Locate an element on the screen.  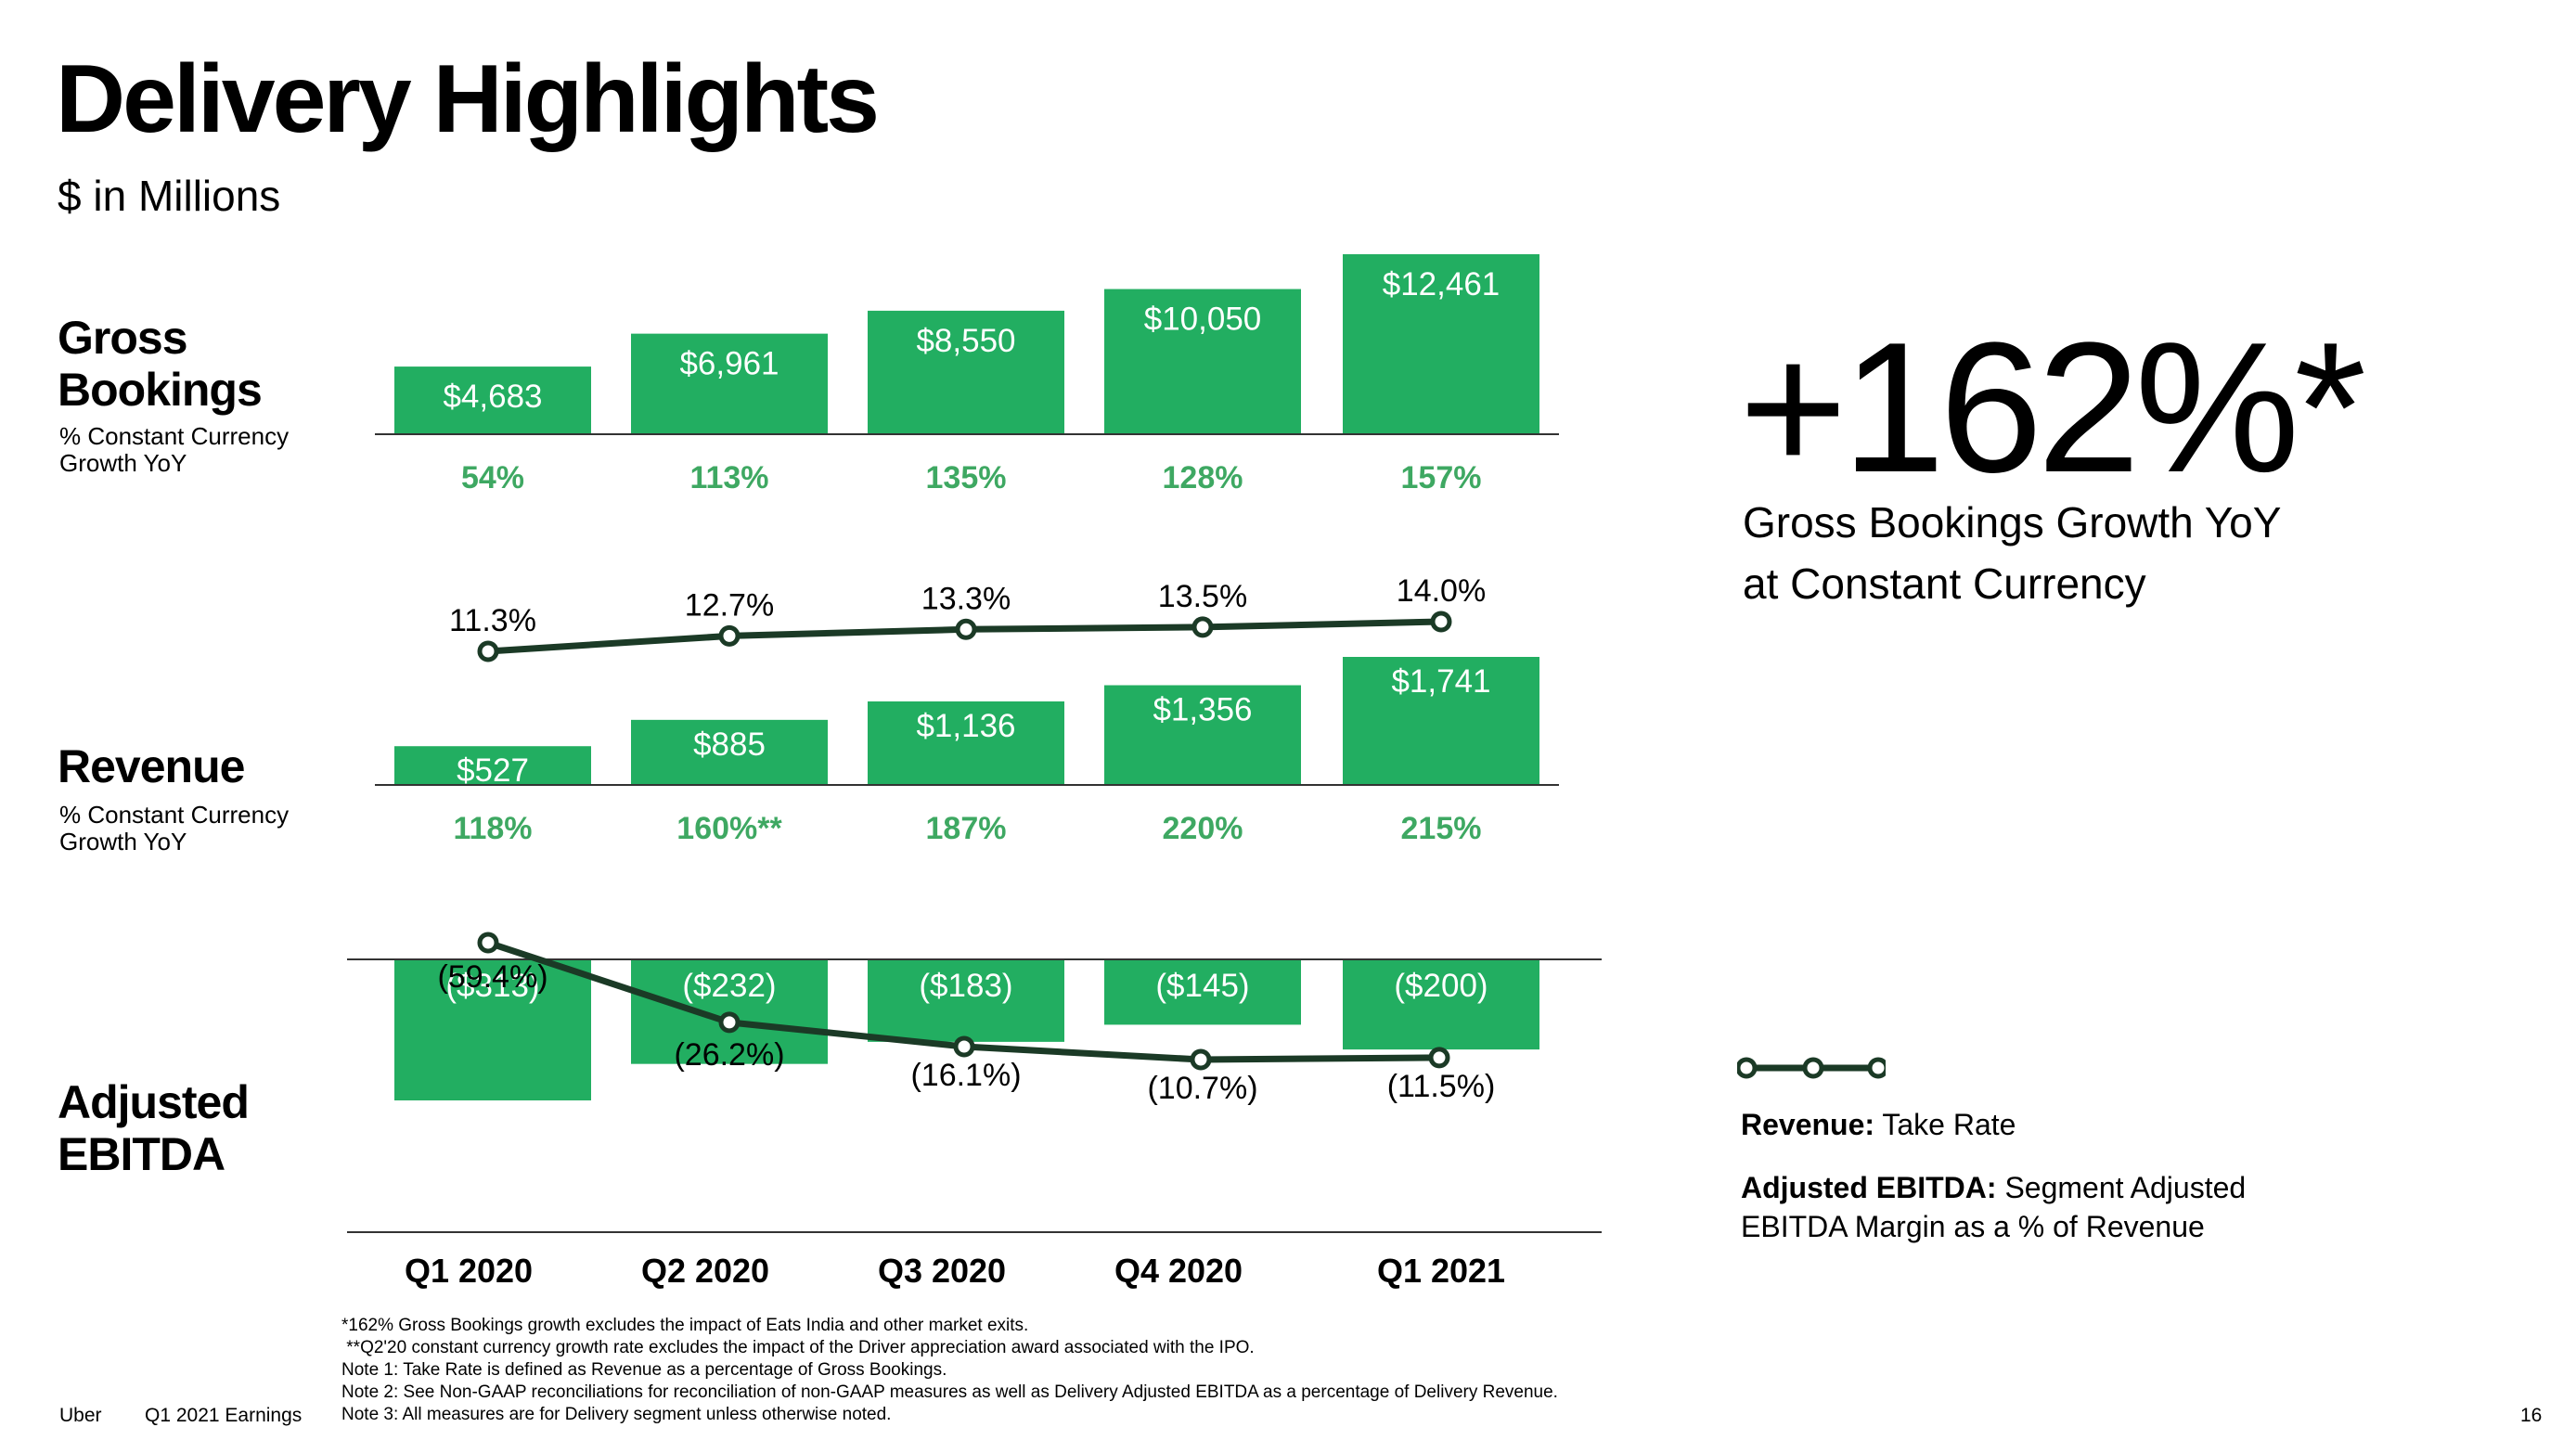
adj-ebitda-bar-q4-2020 is located at coordinates (1202, 992).